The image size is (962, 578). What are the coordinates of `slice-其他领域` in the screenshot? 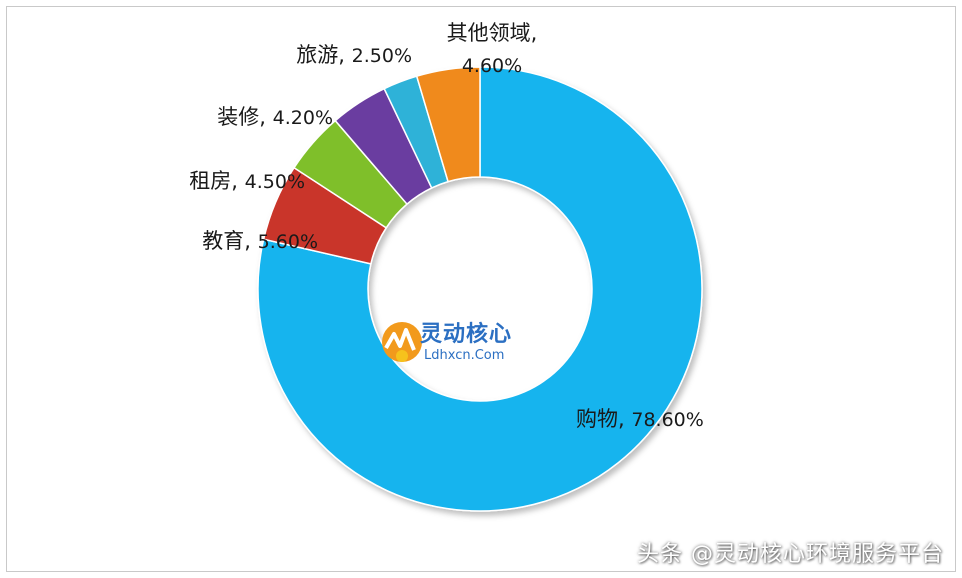 It's located at (448, 124).